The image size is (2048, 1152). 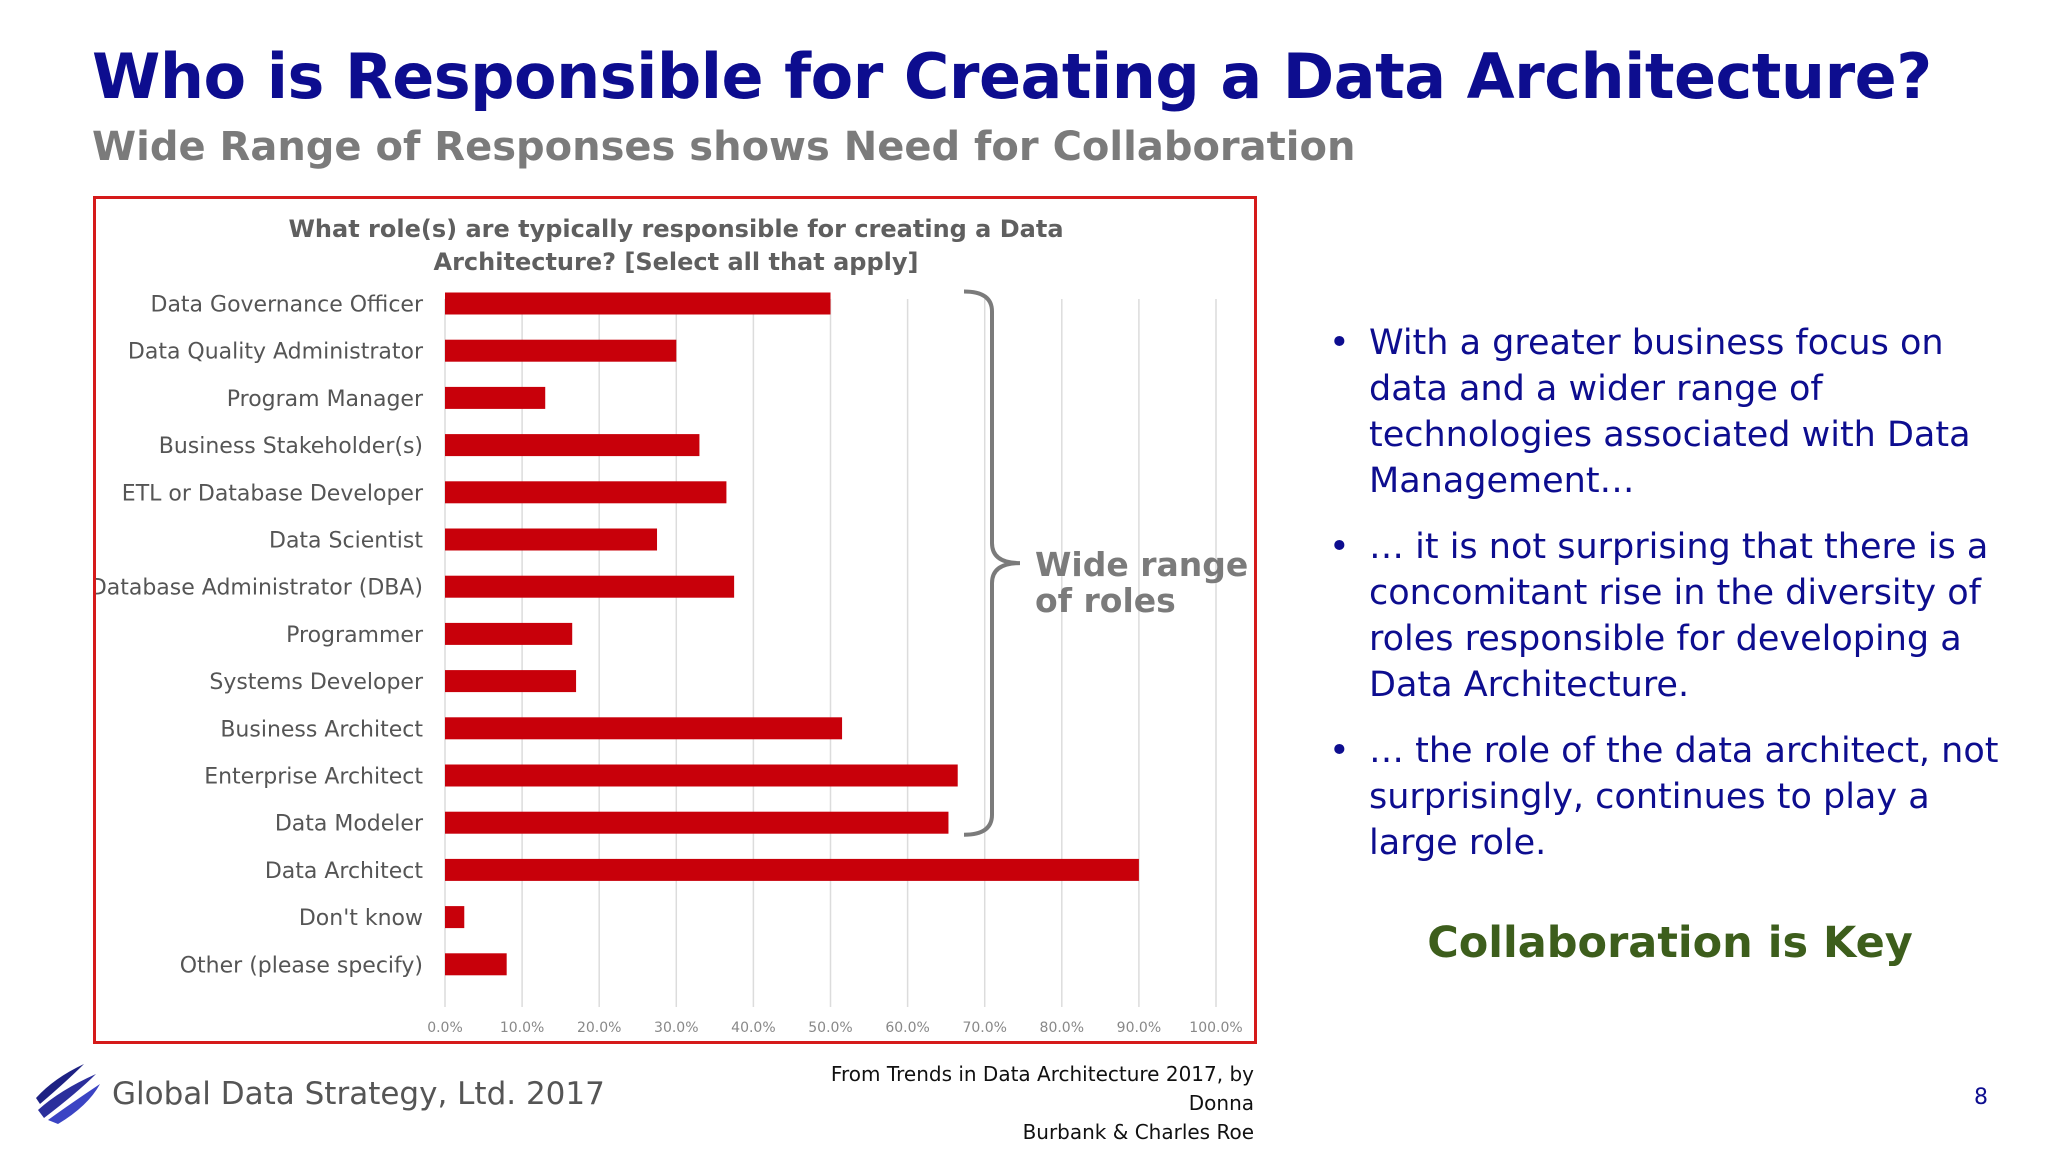 I want to click on category-label: Data Governance Officer, so click(x=287, y=305).